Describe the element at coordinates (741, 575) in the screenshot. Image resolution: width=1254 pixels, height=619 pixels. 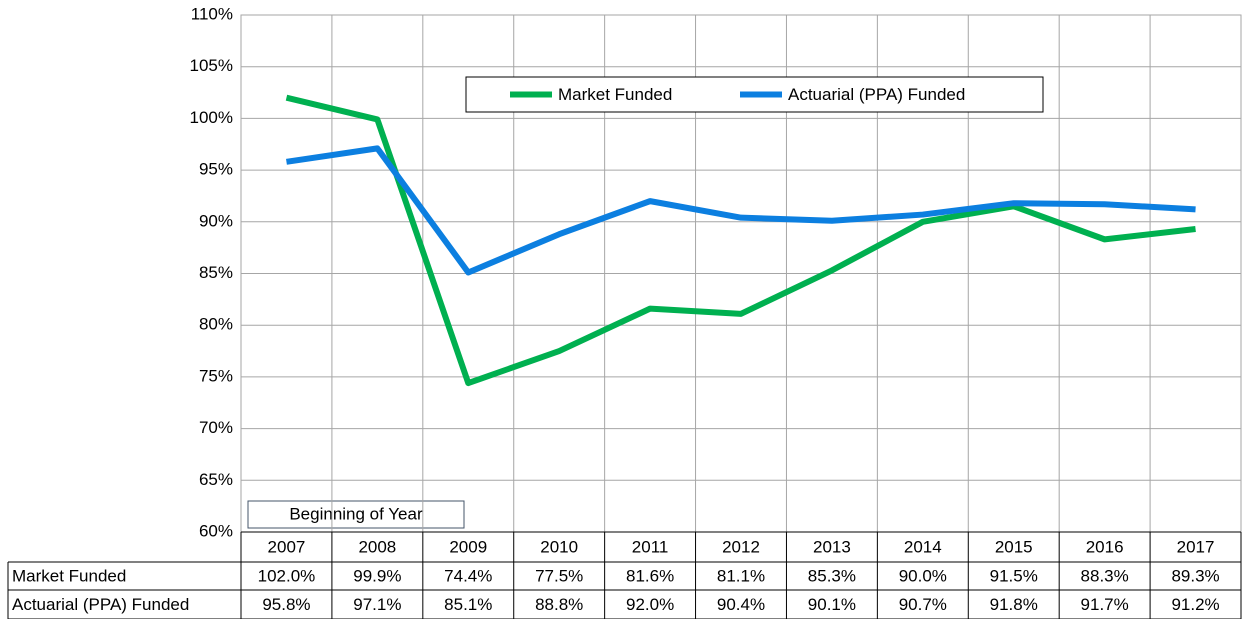
I see `table-value: 81.1%` at that location.